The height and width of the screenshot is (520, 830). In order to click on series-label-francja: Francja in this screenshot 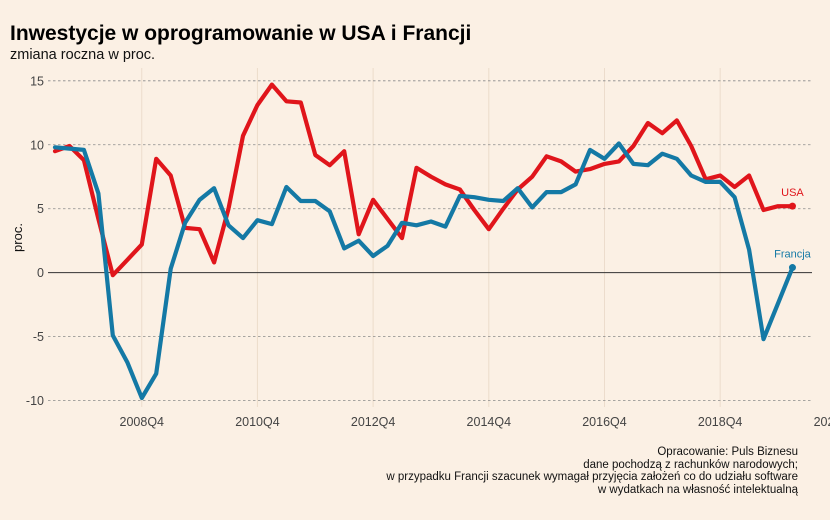, I will do `click(793, 255)`.